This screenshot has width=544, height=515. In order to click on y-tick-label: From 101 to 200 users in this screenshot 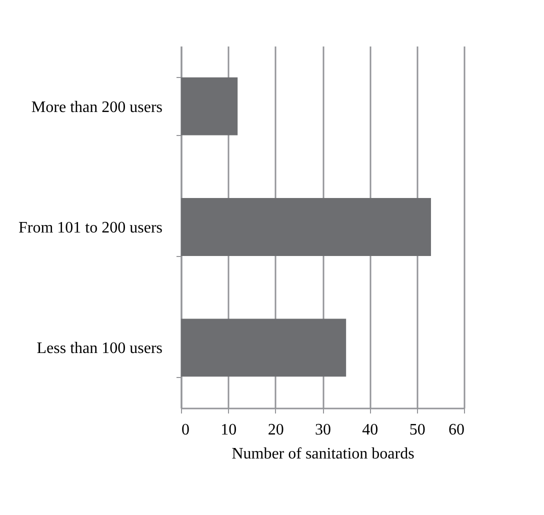, I will do `click(90, 228)`.